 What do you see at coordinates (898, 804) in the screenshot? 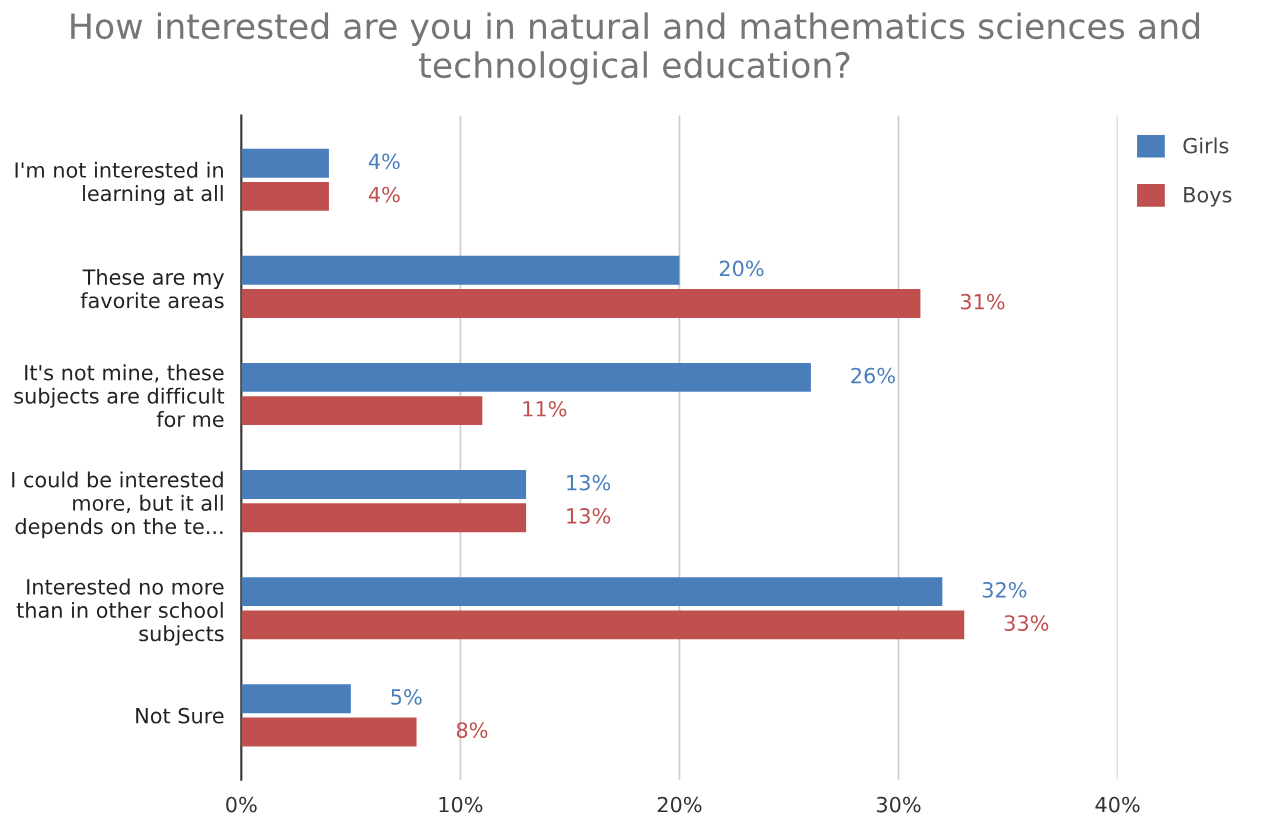
I see `x-tick-label: 30%` at bounding box center [898, 804].